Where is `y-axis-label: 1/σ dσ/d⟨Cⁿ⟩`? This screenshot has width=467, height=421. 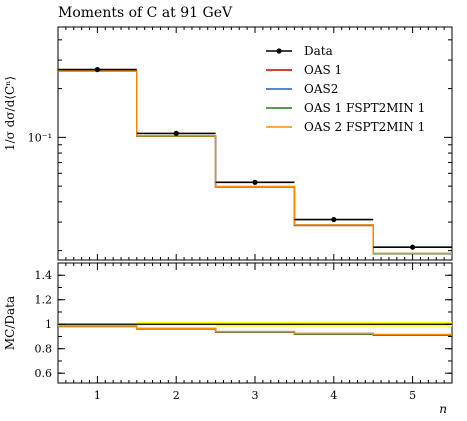
y-axis-label: 1/σ dσ/d⟨Cⁿ⟩ is located at coordinates (10, 113).